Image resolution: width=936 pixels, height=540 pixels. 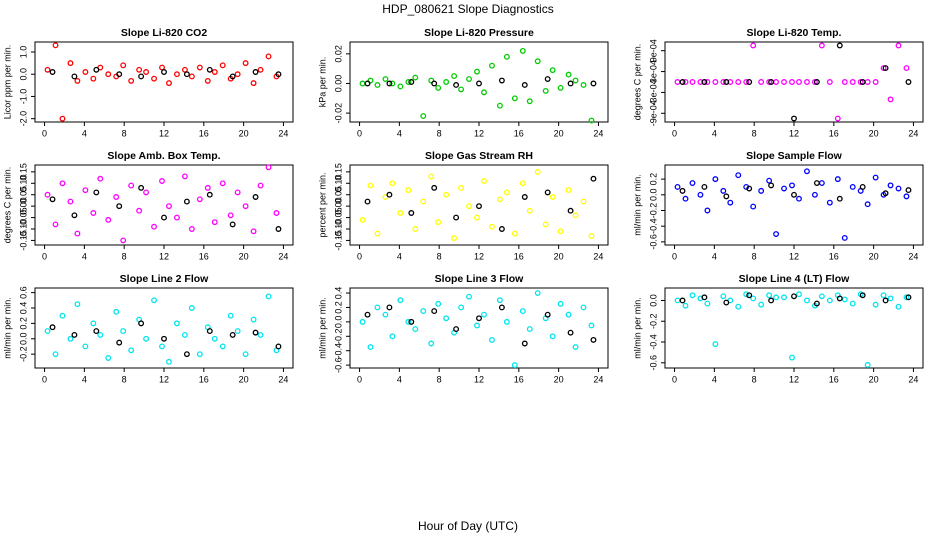 What do you see at coordinates (468, 526) in the screenshot?
I see `x-axis-label: Hour of Day (UTC)` at bounding box center [468, 526].